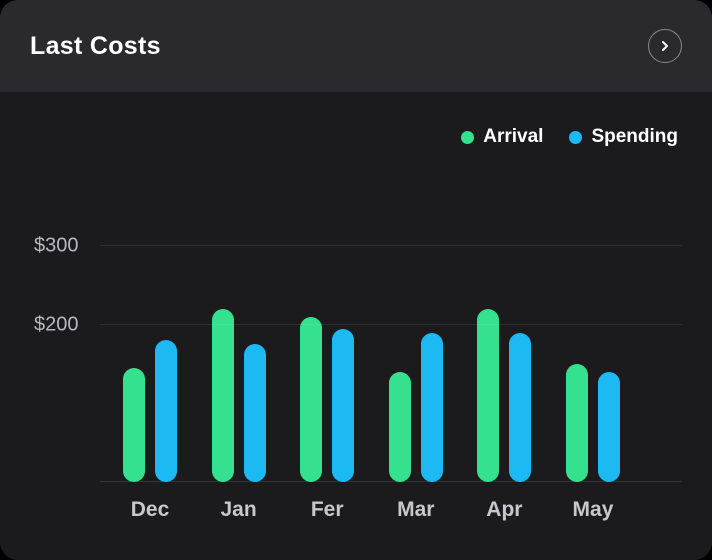 The width and height of the screenshot is (712, 560). What do you see at coordinates (593, 509) in the screenshot?
I see `x-axis-label: May` at bounding box center [593, 509].